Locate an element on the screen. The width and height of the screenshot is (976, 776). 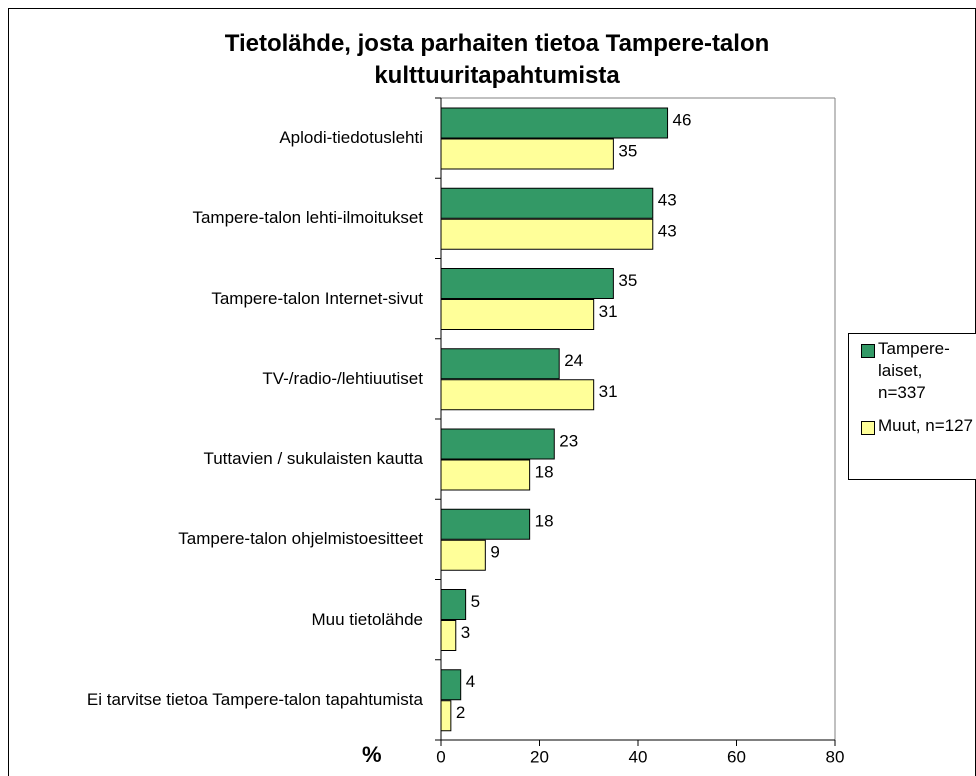
x-axis-label: % is located at coordinates (372, 754).